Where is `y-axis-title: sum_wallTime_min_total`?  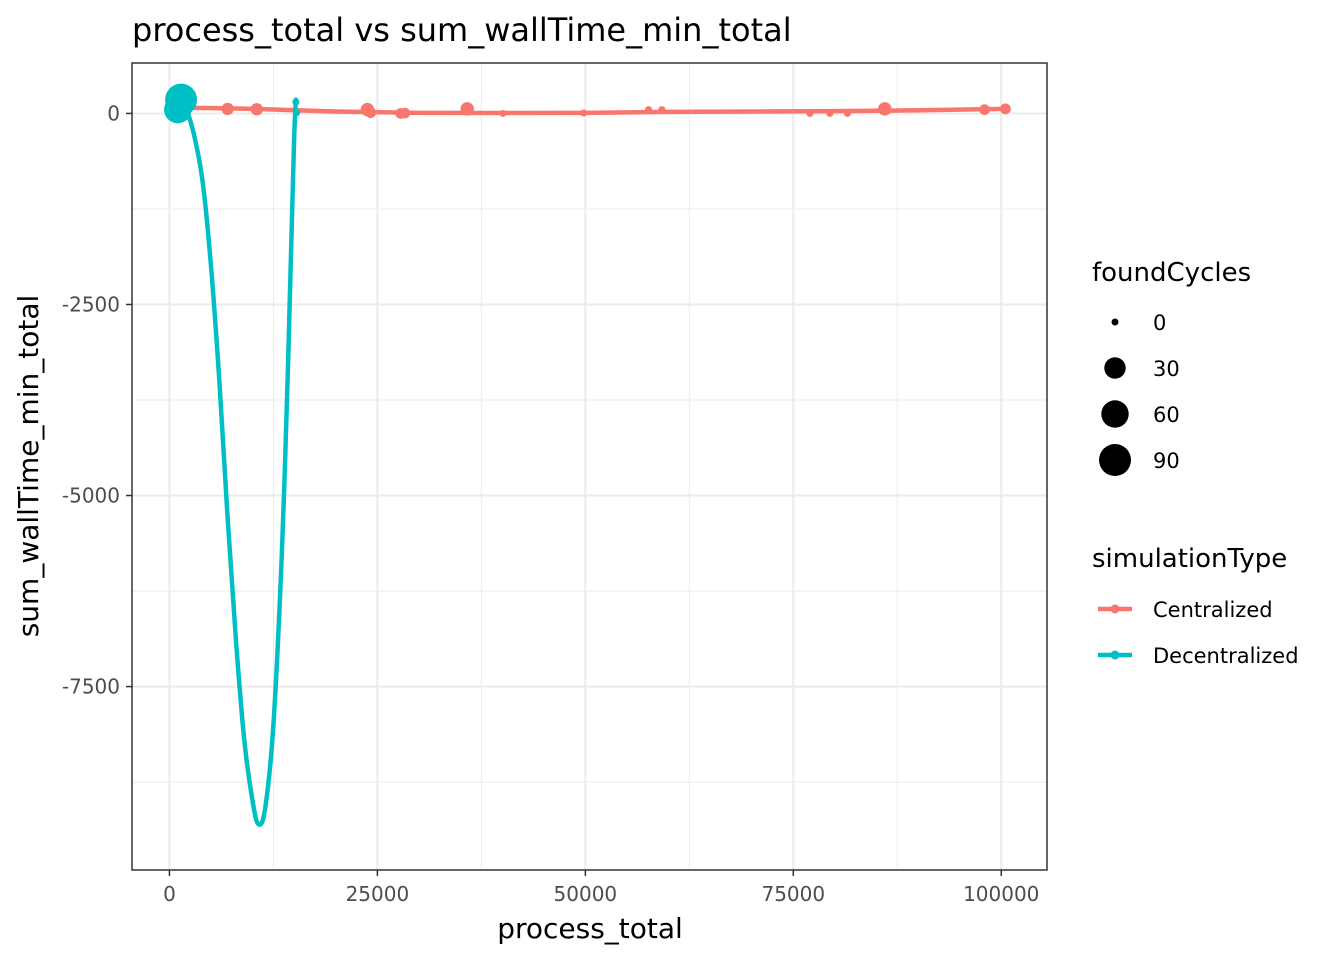 y-axis-title: sum_wallTime_min_total is located at coordinates (28, 466).